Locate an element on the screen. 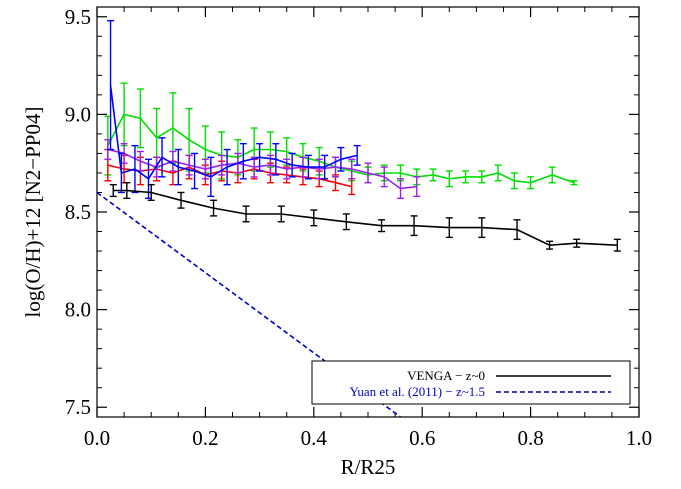 This screenshot has height=489, width=681. x-axis-label: R/R25 is located at coordinates (368, 467).